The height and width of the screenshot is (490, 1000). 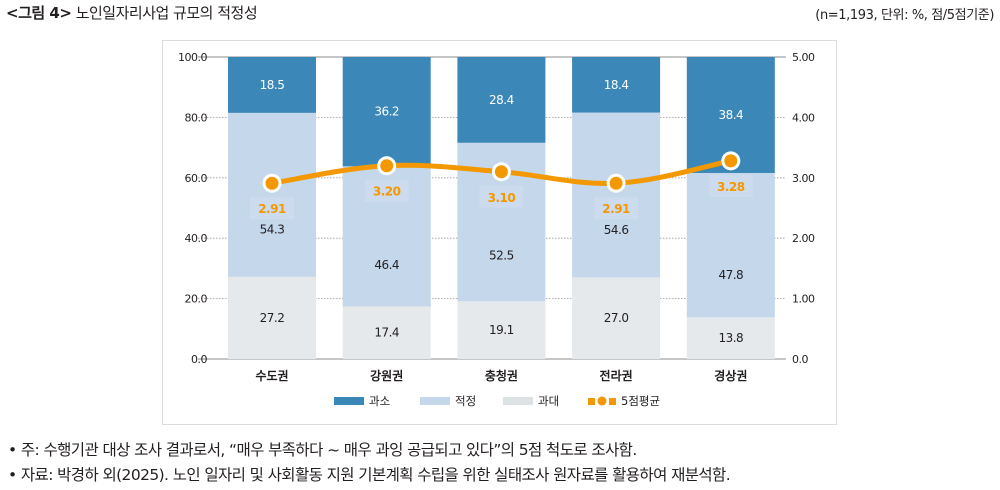 I want to click on data-label-과소: 18.4, so click(x=616, y=85).